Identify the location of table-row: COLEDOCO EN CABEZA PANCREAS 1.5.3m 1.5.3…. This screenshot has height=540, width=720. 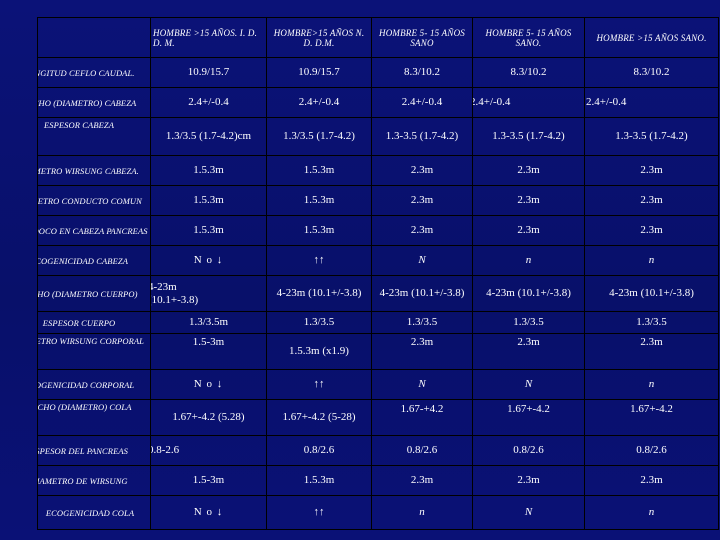
(378, 230).